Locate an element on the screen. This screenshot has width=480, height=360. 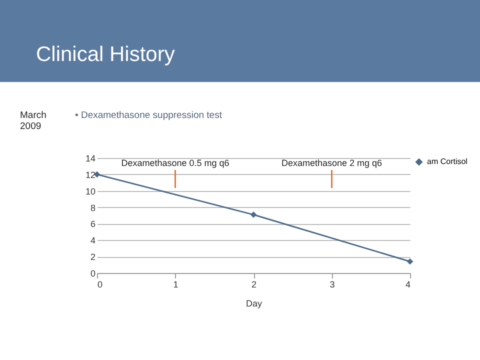
y-tick-label: 0 is located at coordinates (93, 273).